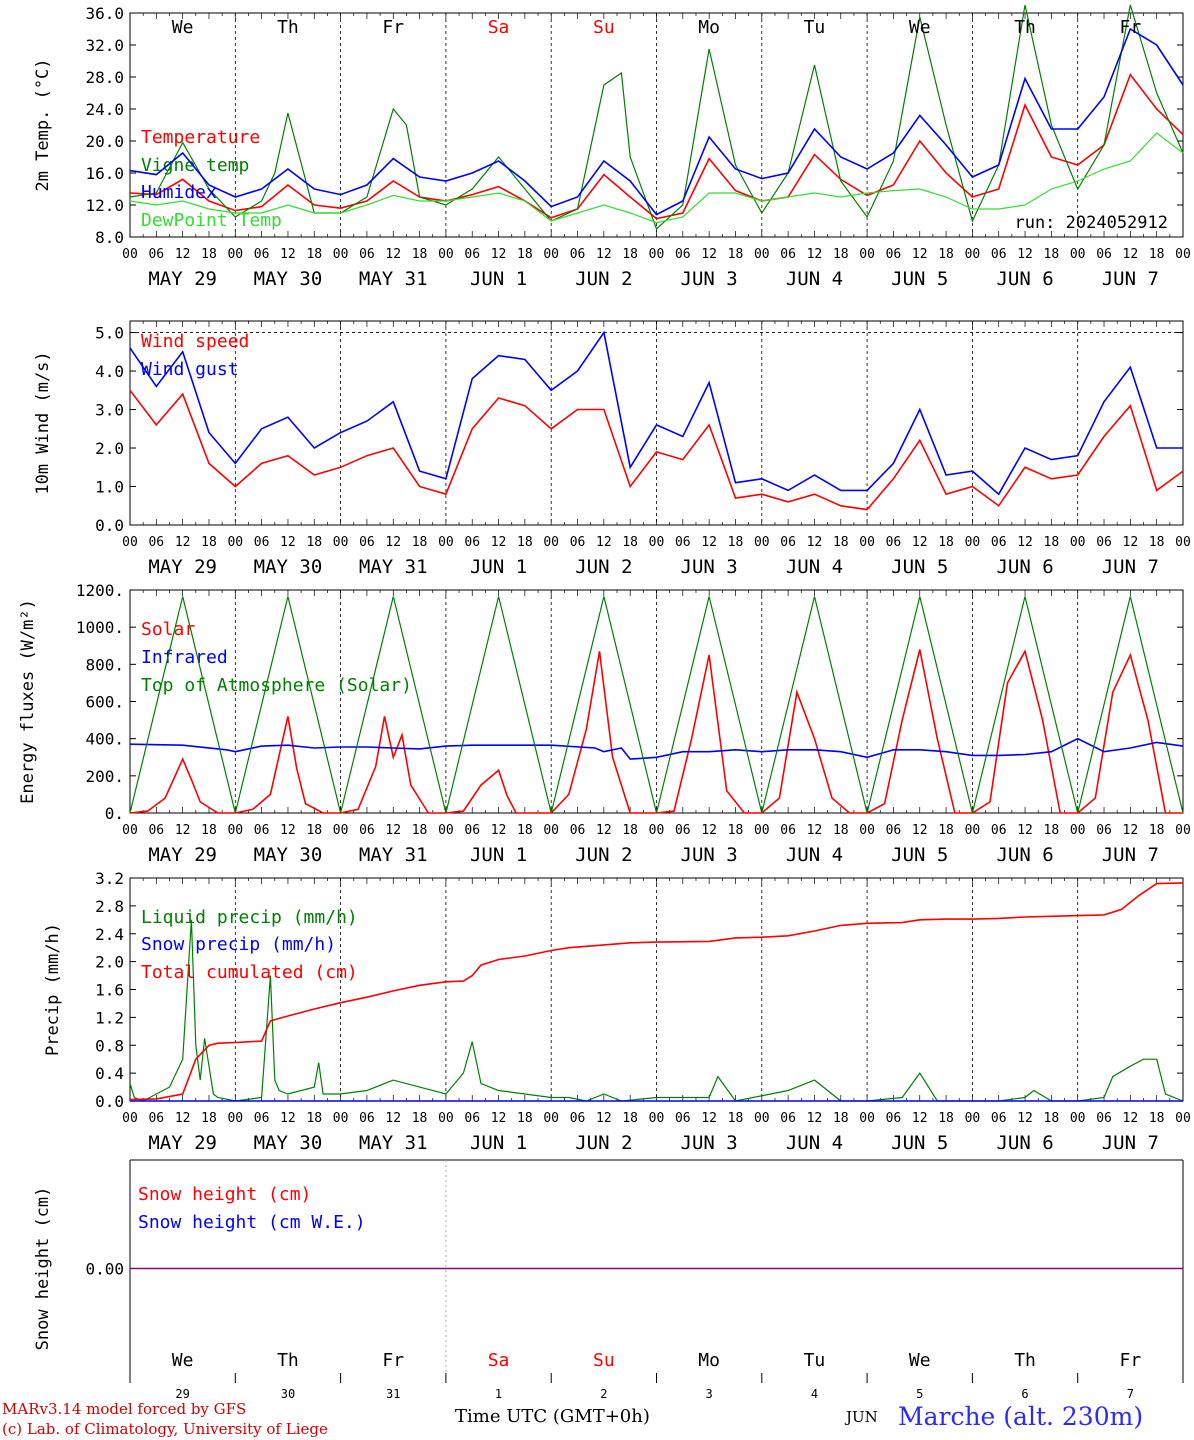 This screenshot has height=1440, width=1194. Describe the element at coordinates (183, 1360) in the screenshot. I see `weekday-label: We` at that location.